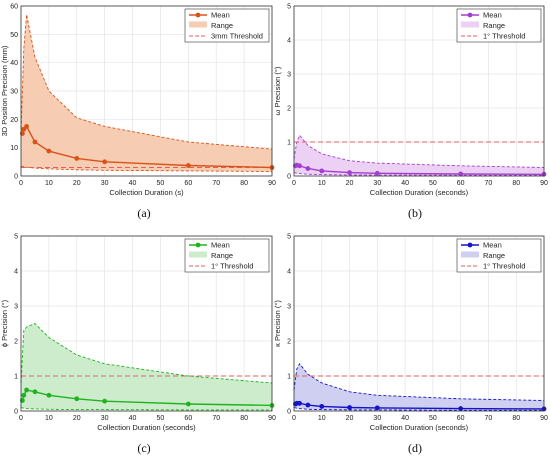 This screenshot has width=550, height=460. I want to click on y-tick-label: 20, so click(14, 120).